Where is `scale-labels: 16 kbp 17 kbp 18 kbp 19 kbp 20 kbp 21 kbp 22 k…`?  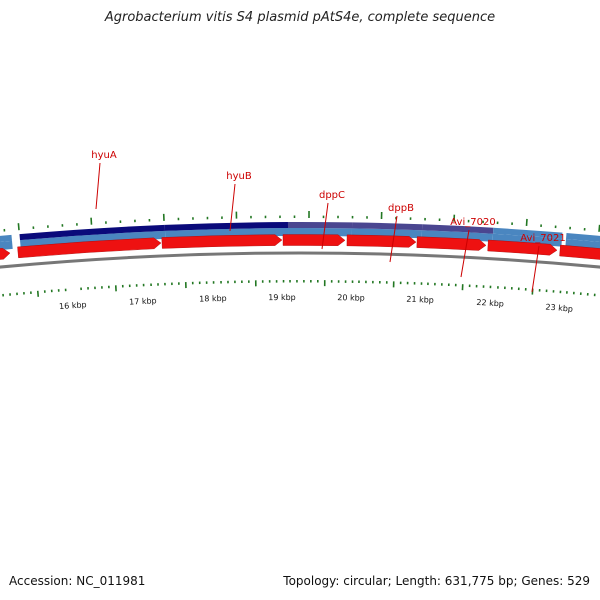 scale-labels: 16 kbp 17 kbp 18 kbp 19 kbp 20 kbp 21 kbp 22 k… is located at coordinates (316, 303).